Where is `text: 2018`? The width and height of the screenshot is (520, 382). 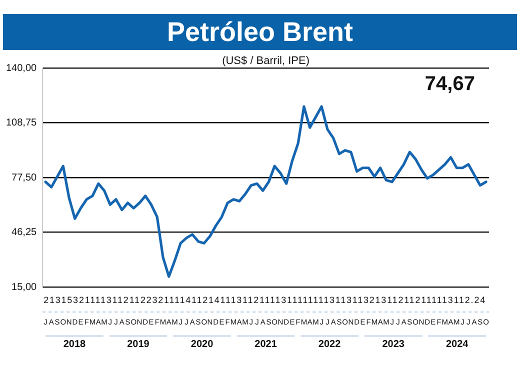
text: 2018 is located at coordinates (74, 344).